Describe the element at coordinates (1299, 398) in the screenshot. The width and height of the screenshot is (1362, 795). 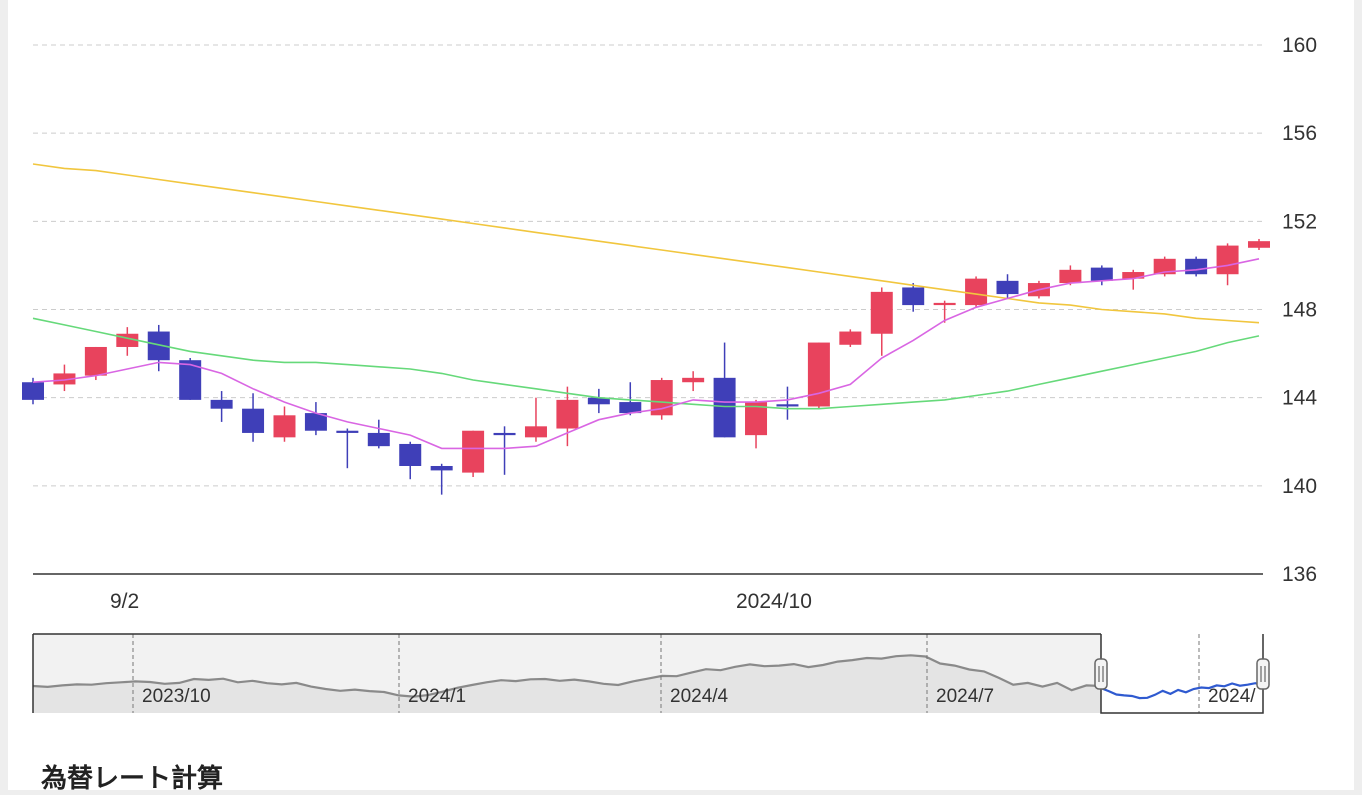
I see `y-tick-label: 144` at that location.